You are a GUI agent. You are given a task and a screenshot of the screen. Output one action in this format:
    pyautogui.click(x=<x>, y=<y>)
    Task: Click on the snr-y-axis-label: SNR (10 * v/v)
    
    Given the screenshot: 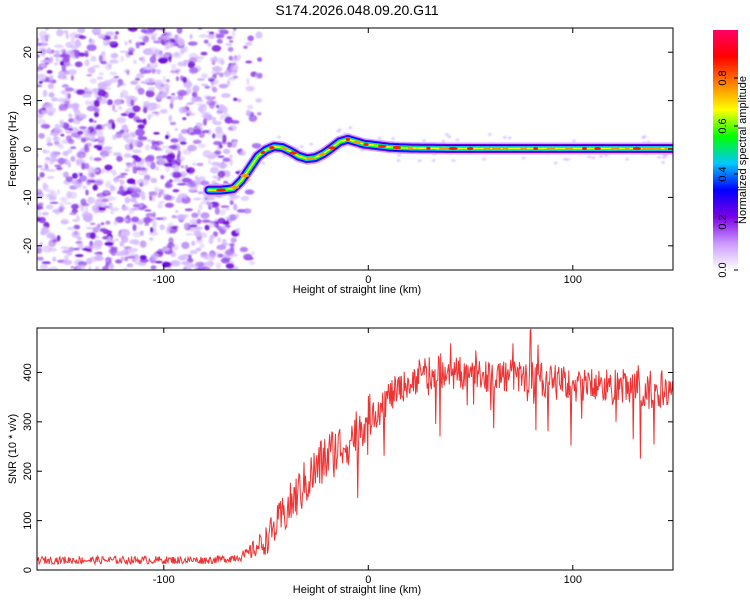 What is the action you would take?
    pyautogui.click(x=13, y=449)
    